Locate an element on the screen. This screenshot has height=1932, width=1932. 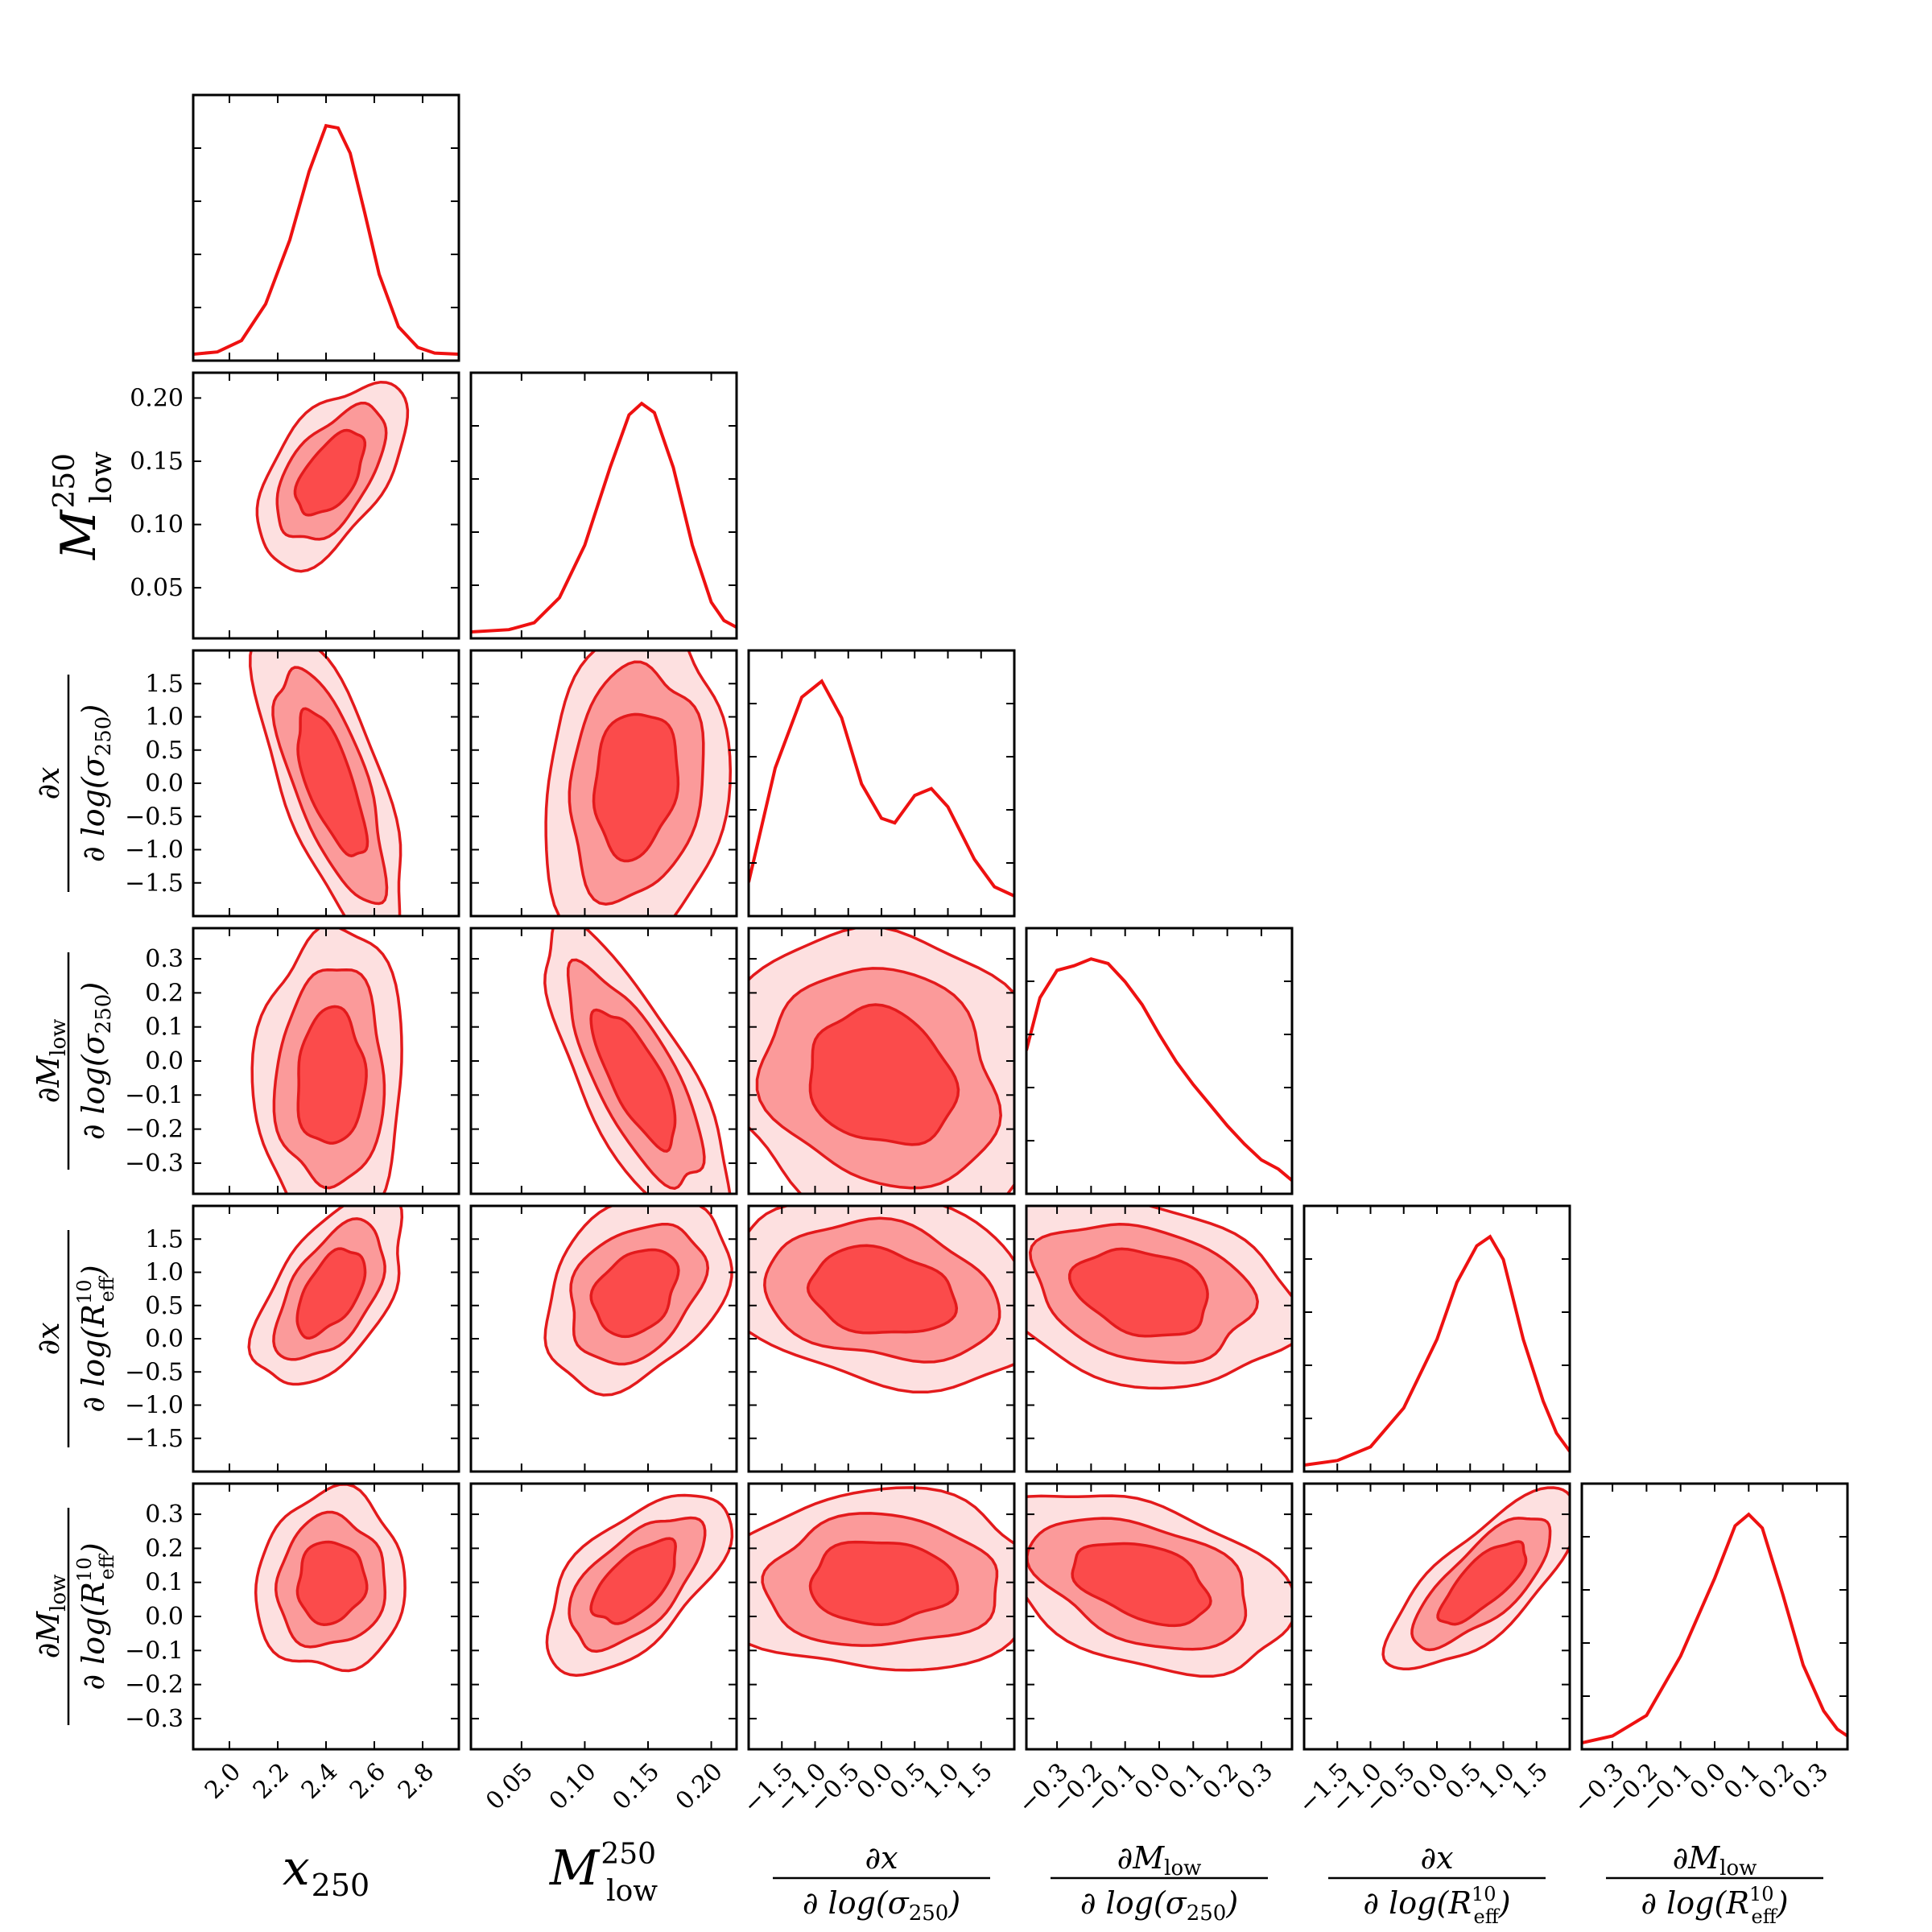
panel-x250-dM_dReff is located at coordinates (326, 1616).